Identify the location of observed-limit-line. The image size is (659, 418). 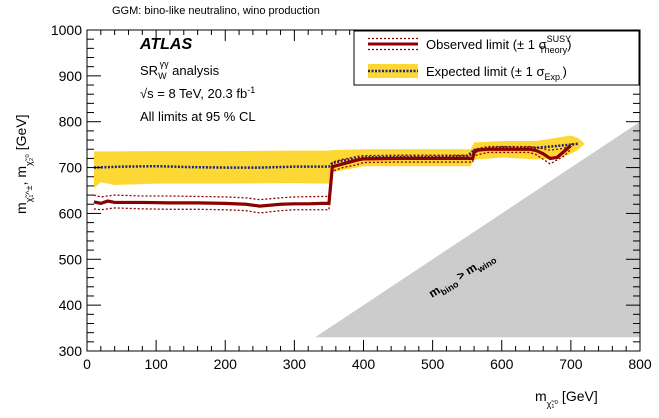
(332, 176).